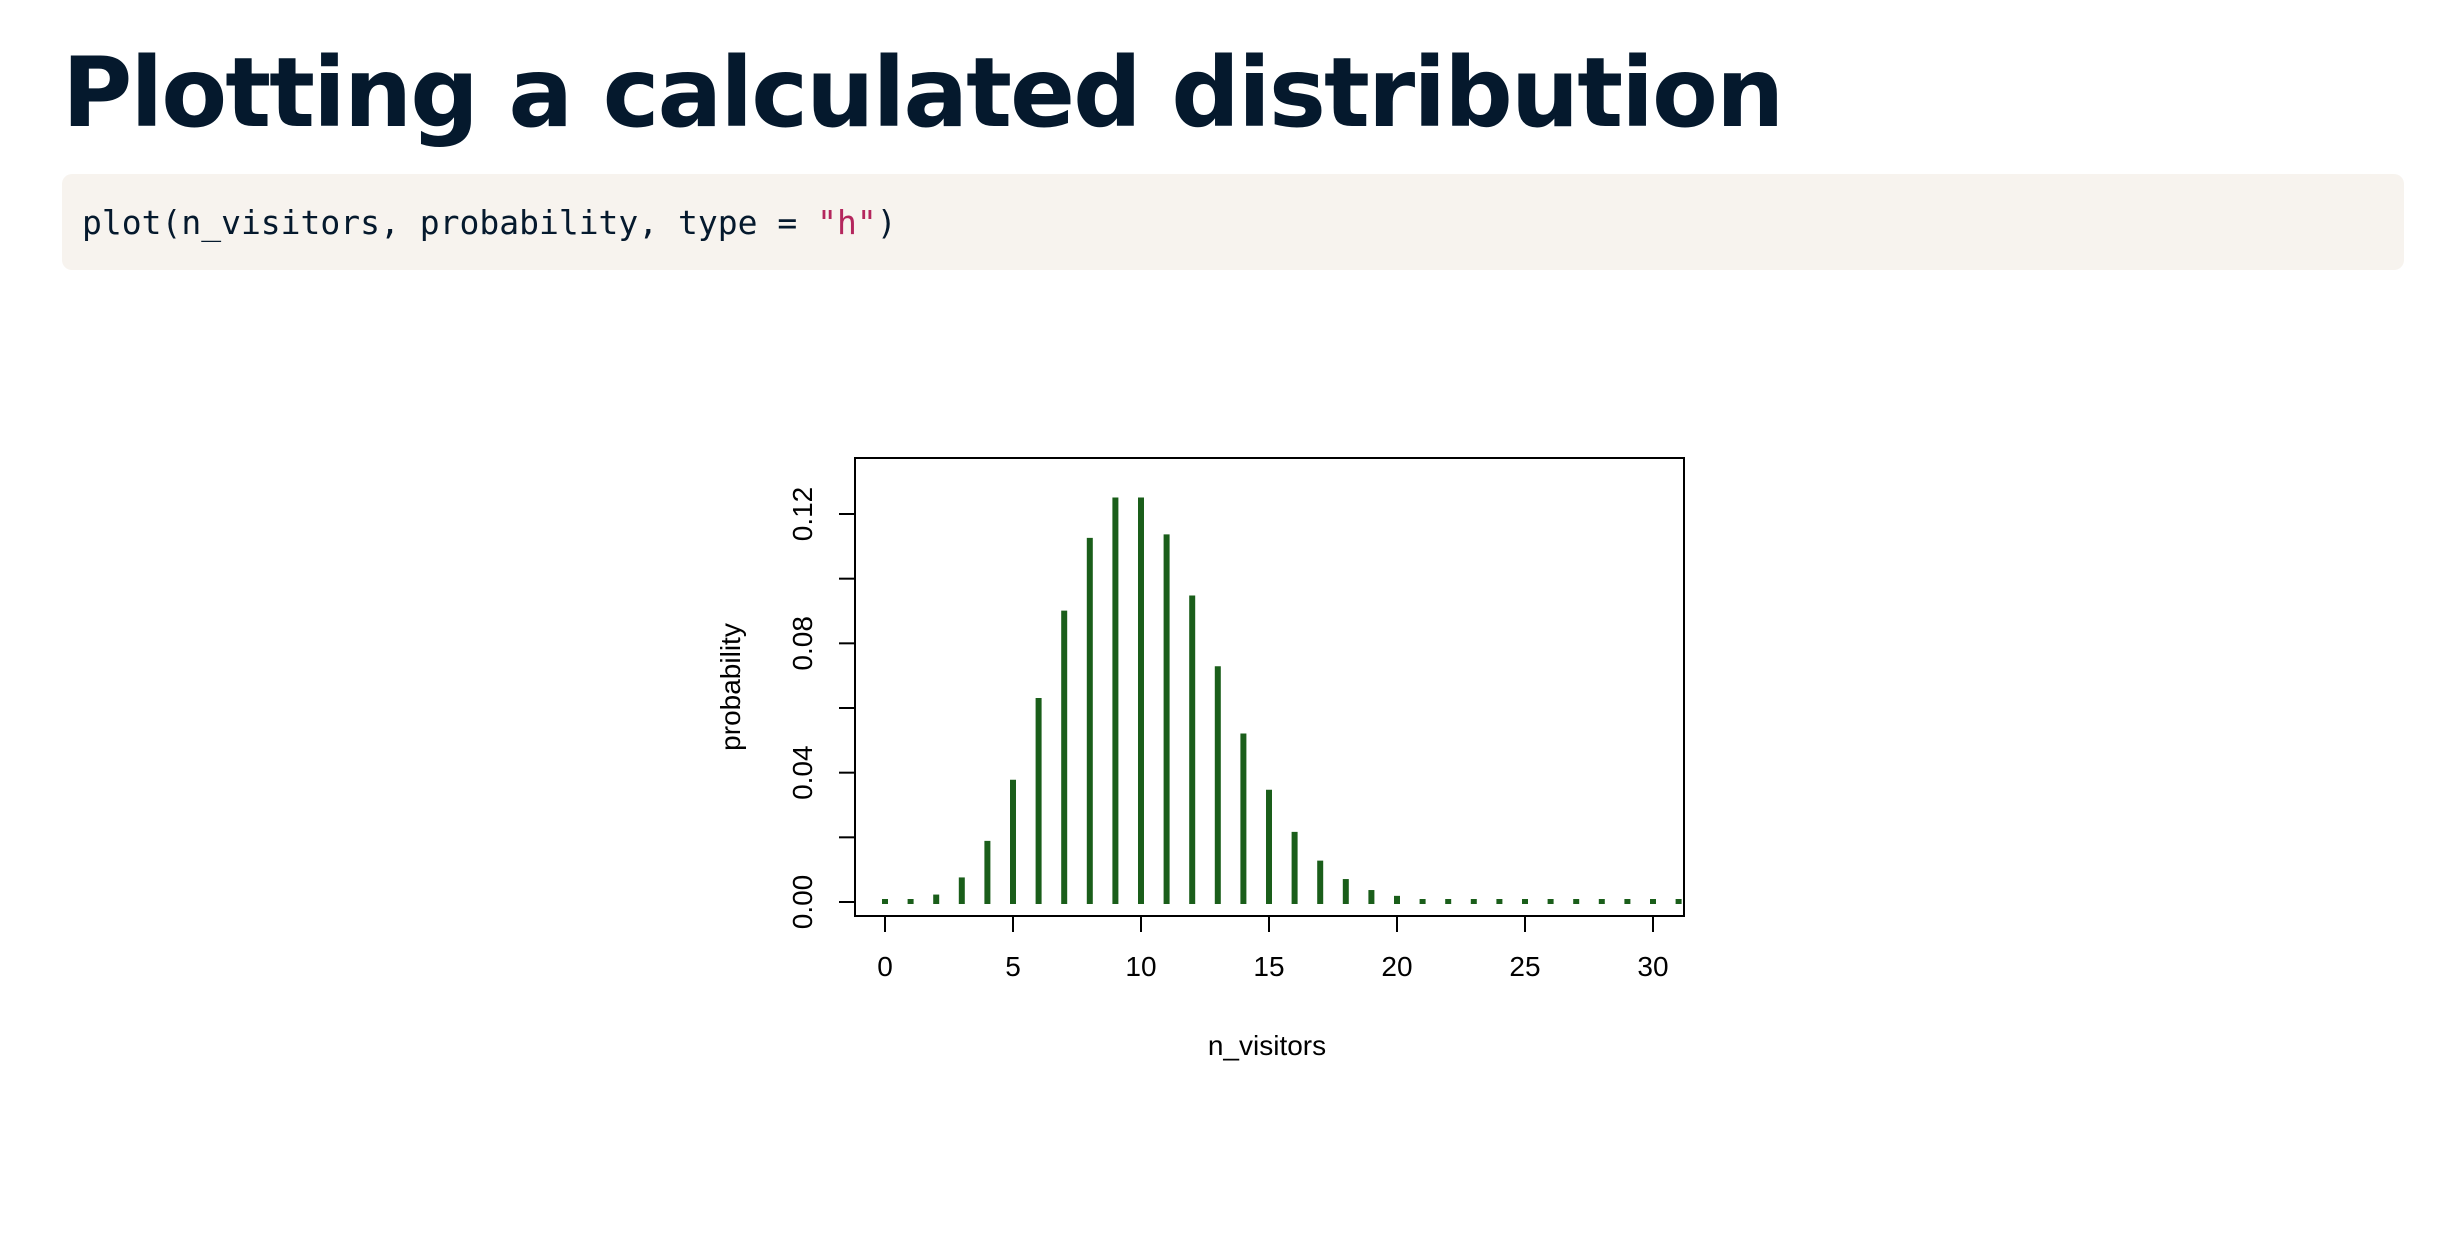  What do you see at coordinates (1396, 966) in the screenshot?
I see `x-tick-label: 20` at bounding box center [1396, 966].